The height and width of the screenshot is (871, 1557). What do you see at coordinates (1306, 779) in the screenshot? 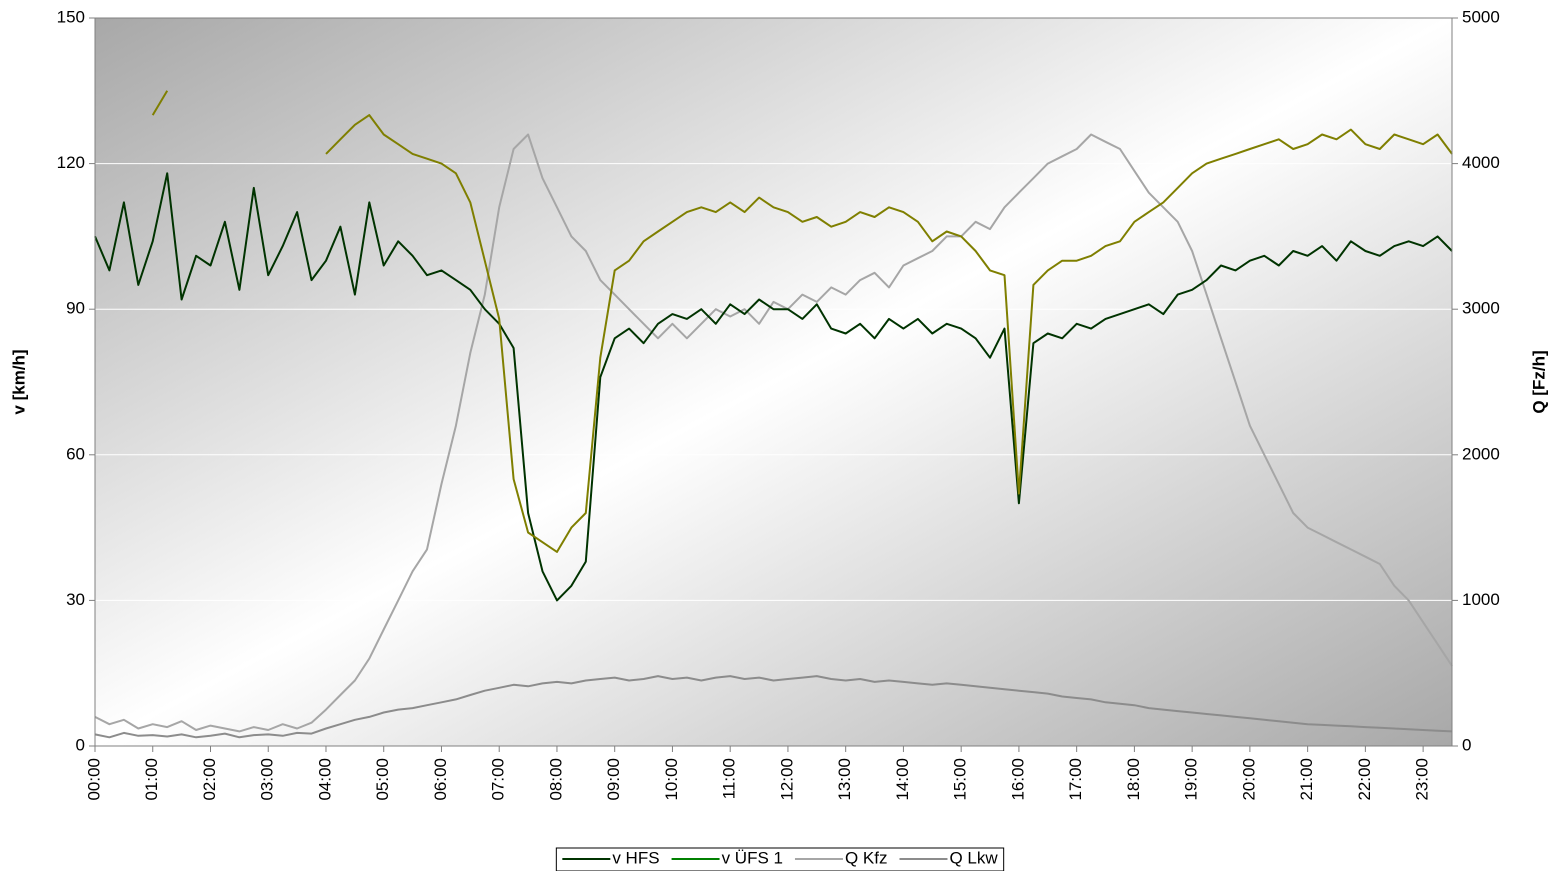
I see `x-tick-label: 21:00` at bounding box center [1306, 779].